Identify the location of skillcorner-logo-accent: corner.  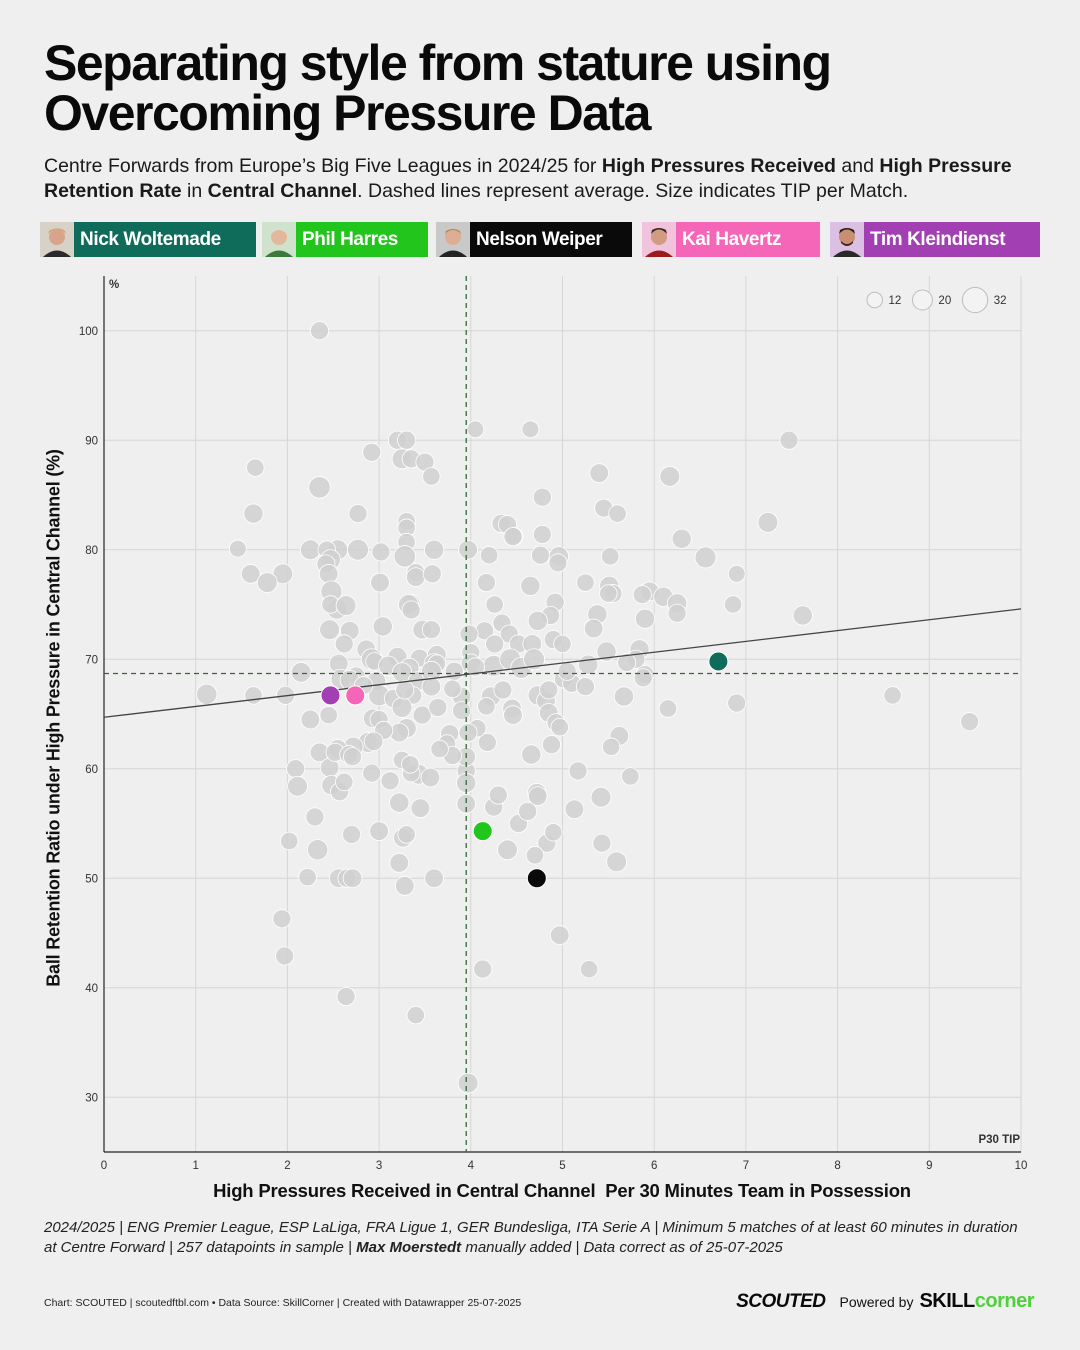
(1004, 1301).